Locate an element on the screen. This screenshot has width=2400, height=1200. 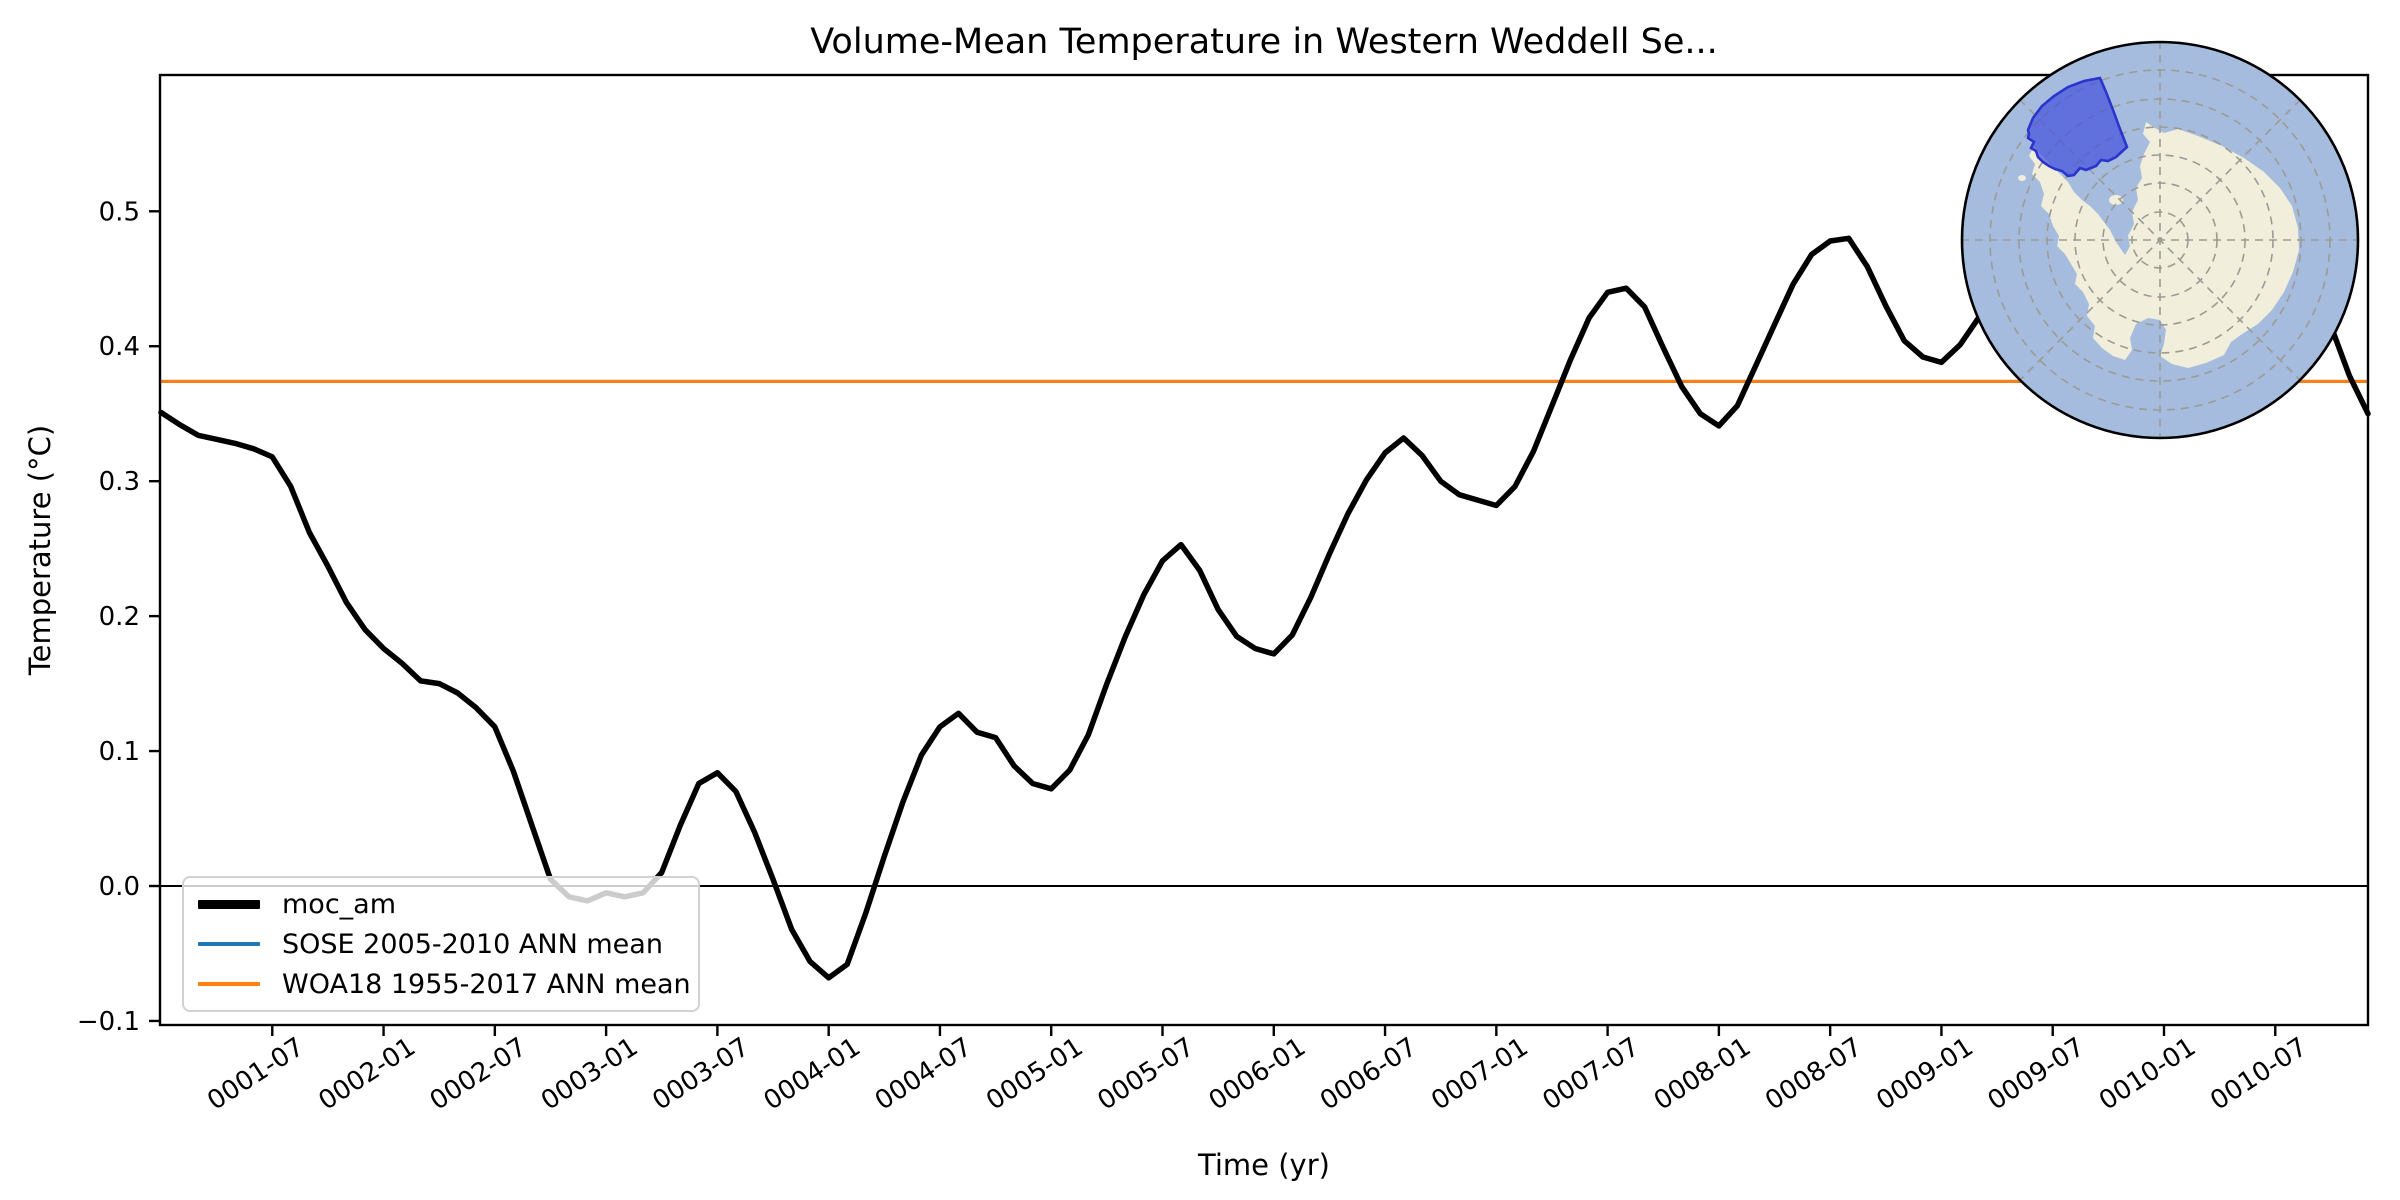
legend-label: moc_am is located at coordinates (339, 904).